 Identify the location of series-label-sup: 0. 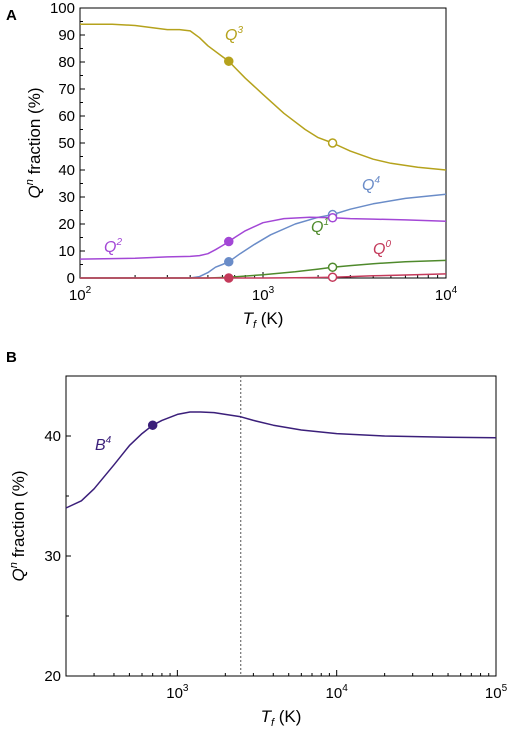
(388, 244).